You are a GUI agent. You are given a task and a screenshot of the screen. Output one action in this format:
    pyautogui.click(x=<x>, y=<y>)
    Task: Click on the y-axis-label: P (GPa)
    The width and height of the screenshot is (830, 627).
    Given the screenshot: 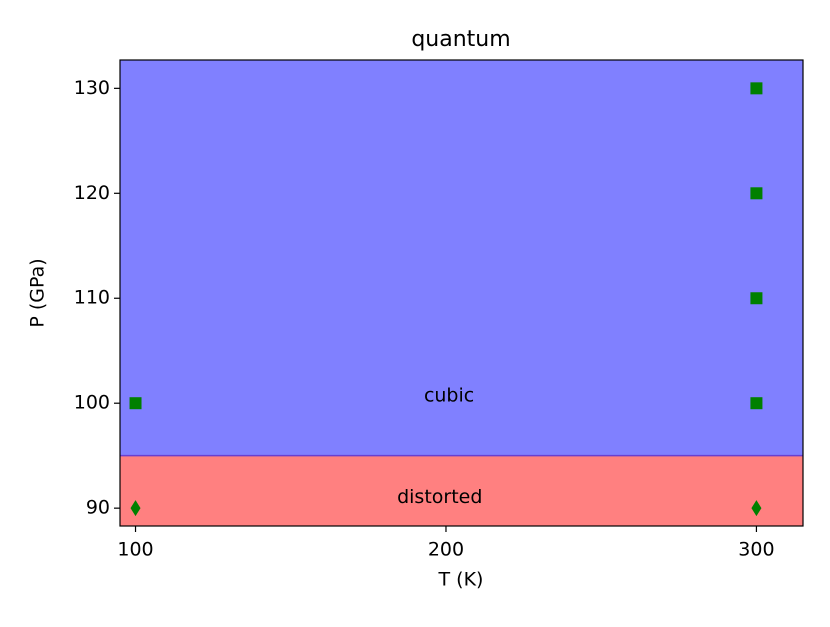 What is the action you would take?
    pyautogui.click(x=38, y=292)
    